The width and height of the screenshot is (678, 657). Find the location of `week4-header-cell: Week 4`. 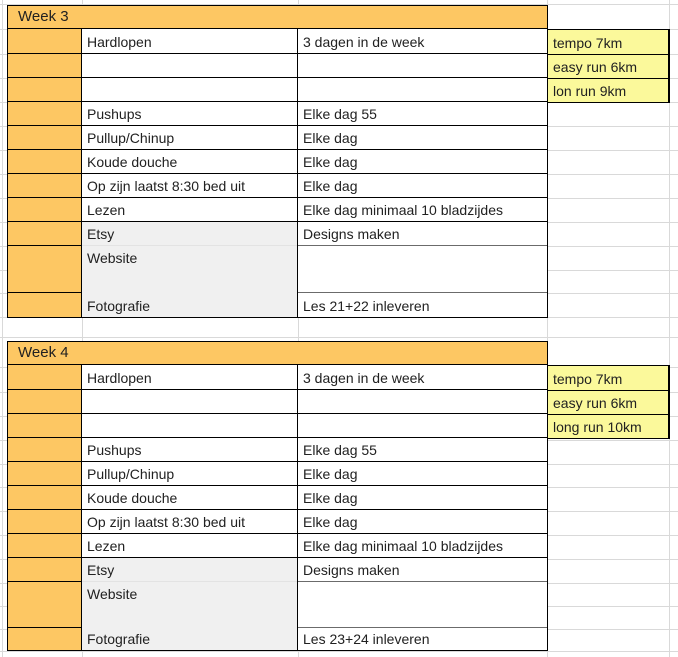

week4-header-cell: Week 4 is located at coordinates (277, 353).